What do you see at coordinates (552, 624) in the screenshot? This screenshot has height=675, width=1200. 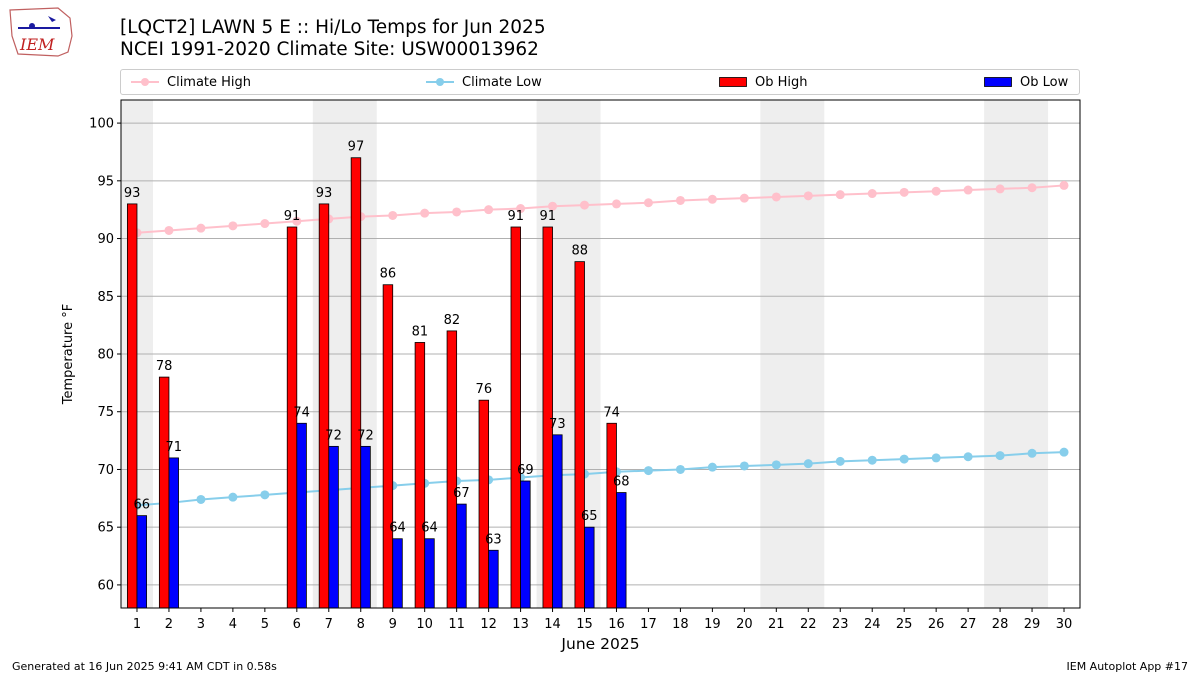 I see `x-tick-label: 14` at bounding box center [552, 624].